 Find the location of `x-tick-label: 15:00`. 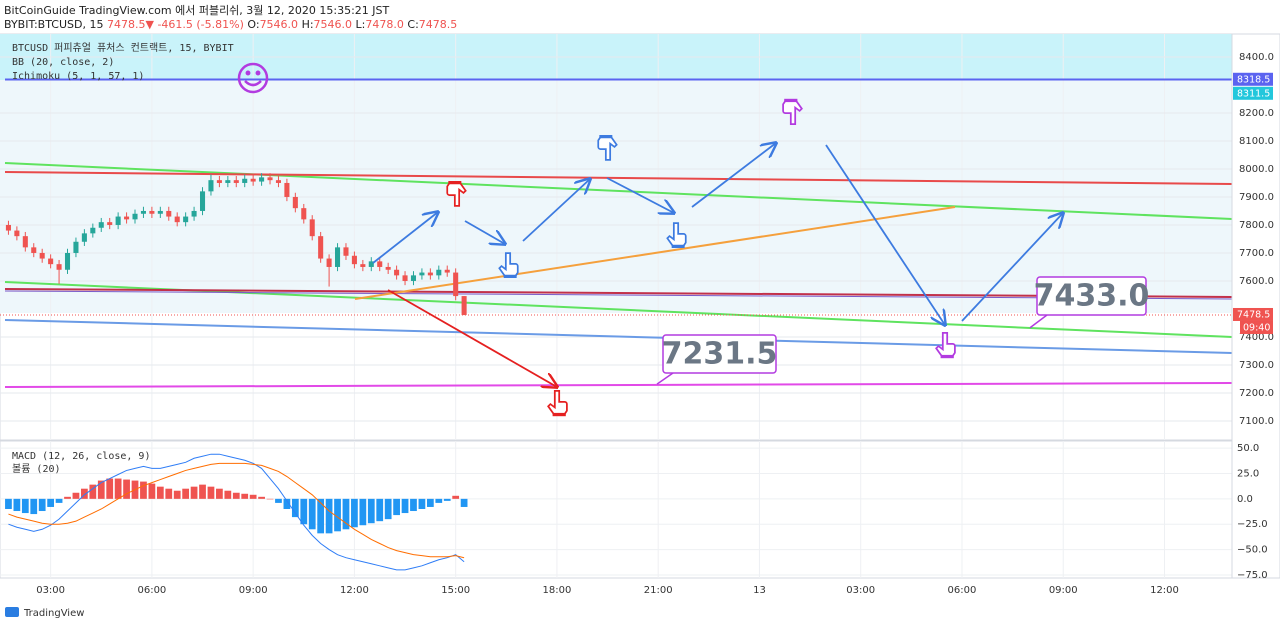

x-tick-label: 15:00 is located at coordinates (455, 590).